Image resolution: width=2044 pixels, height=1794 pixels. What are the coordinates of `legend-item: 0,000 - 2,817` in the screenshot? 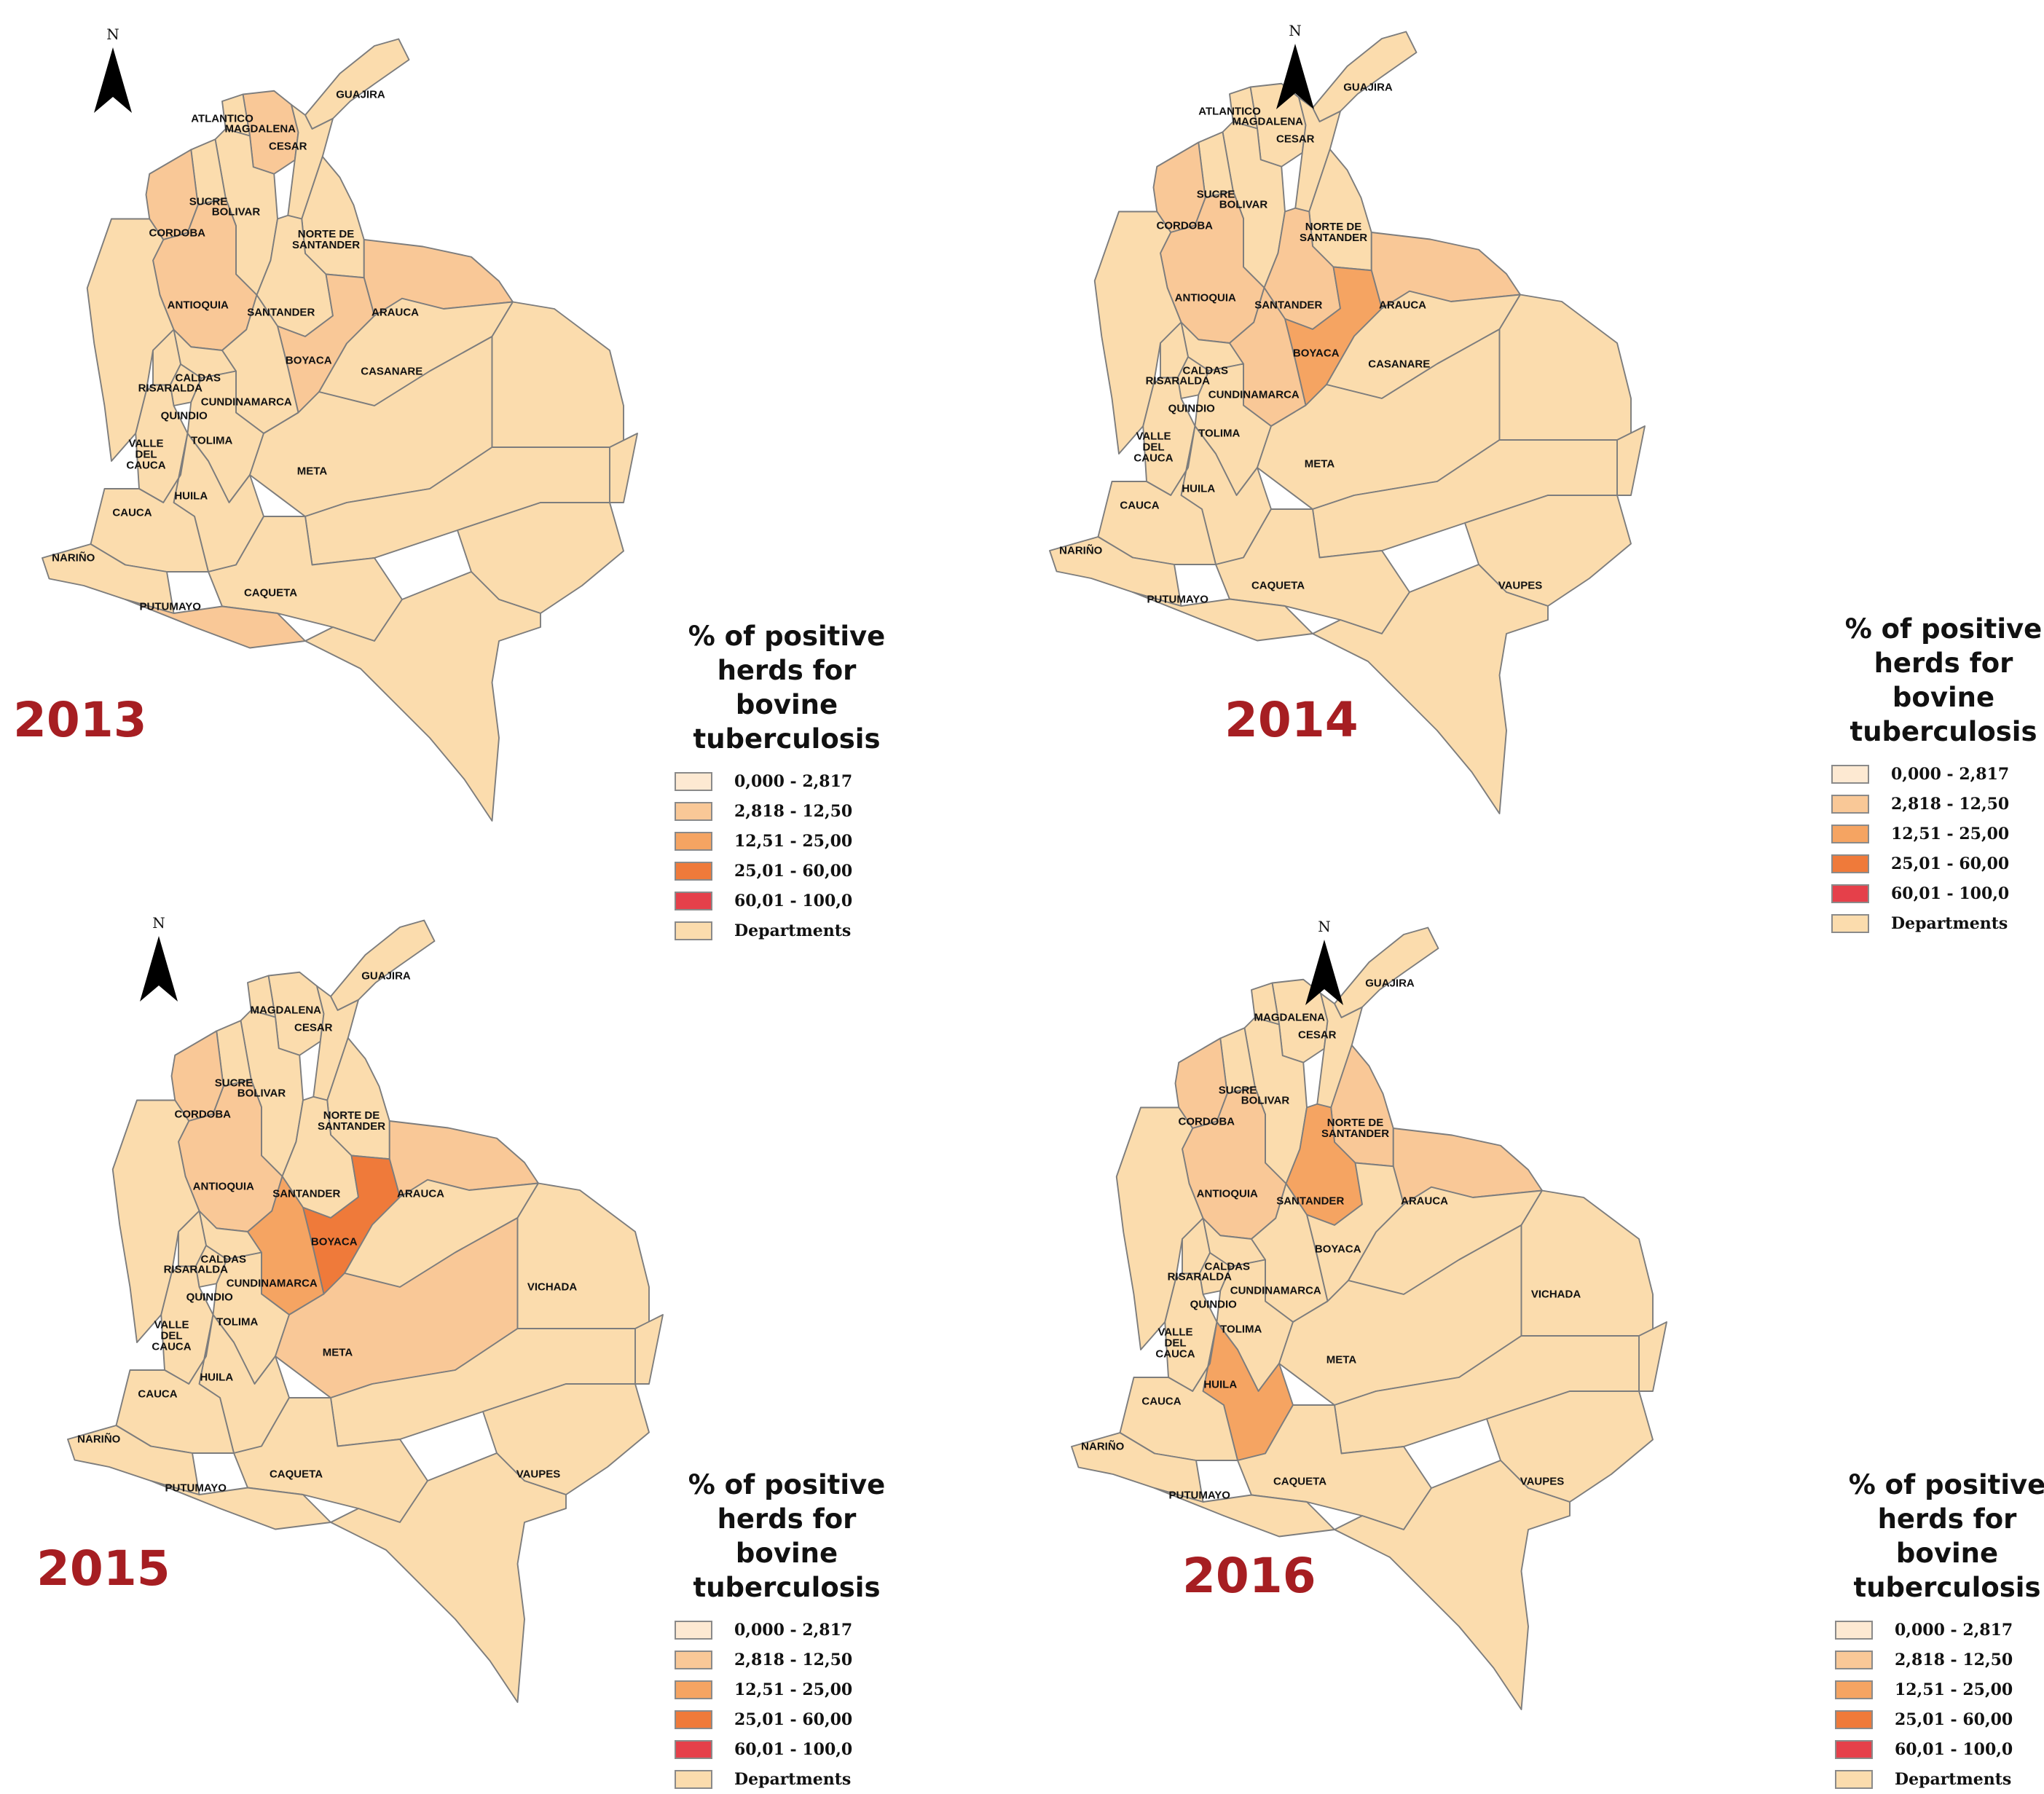 It's located at (786, 781).